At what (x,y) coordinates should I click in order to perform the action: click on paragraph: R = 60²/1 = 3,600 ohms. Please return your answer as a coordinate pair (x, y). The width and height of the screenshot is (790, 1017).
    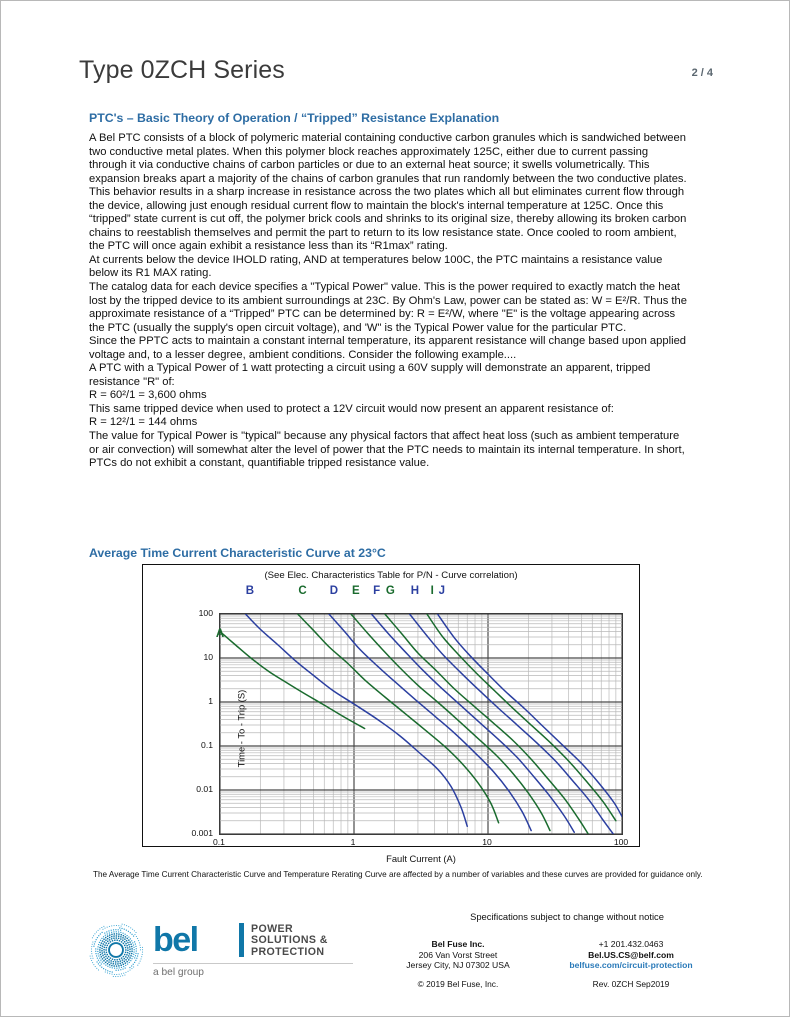
    Looking at the image, I should click on (148, 395).